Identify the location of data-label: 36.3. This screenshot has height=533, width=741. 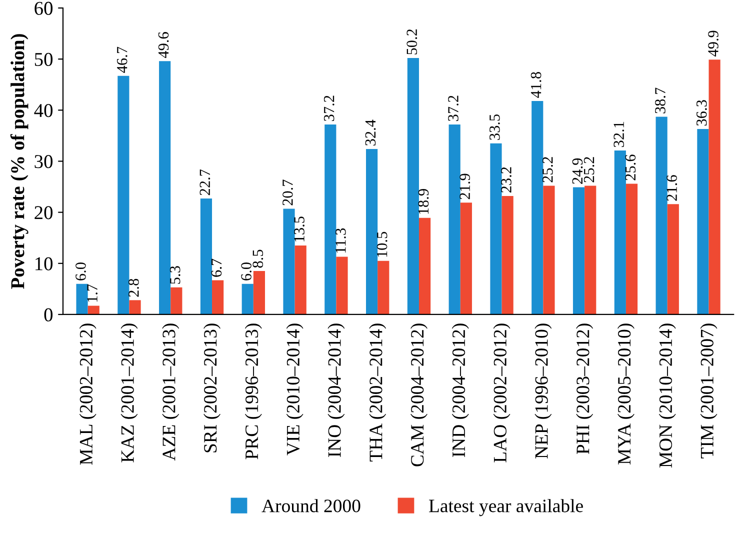
(701, 113).